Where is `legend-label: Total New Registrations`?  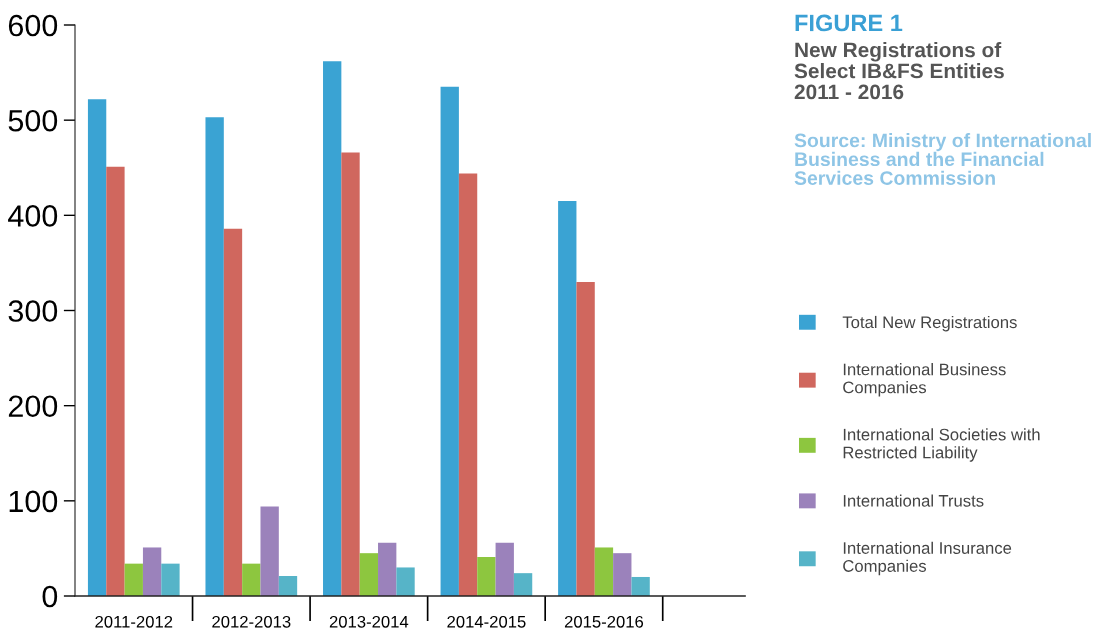
legend-label: Total New Registrations is located at coordinates (929, 323).